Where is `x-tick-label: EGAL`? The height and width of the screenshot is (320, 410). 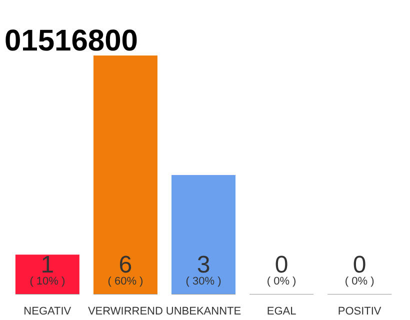
x-tick-label: EGAL is located at coordinates (281, 312).